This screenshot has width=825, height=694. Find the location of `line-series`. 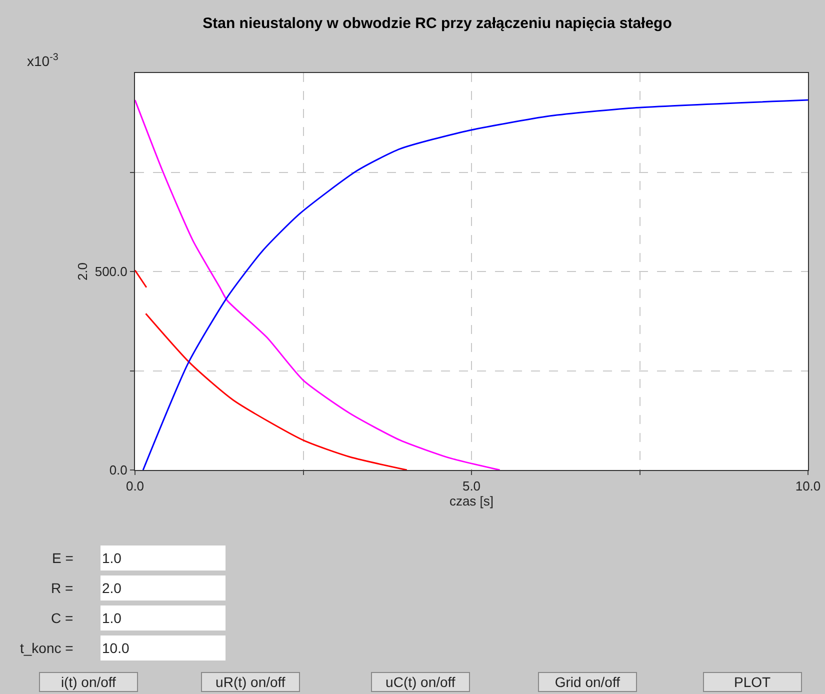

line-series is located at coordinates (276, 391).